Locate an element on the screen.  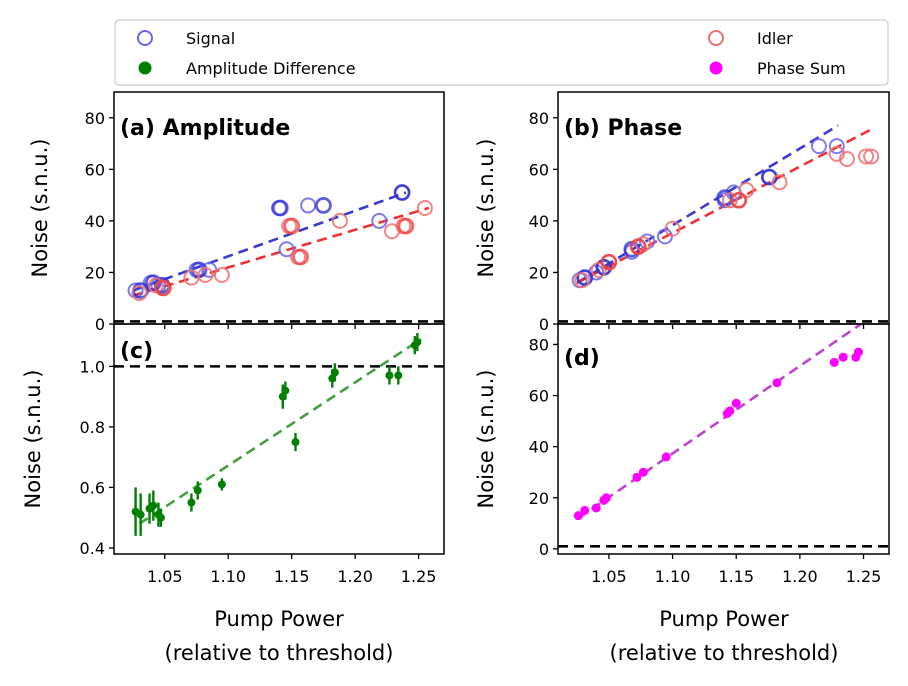
plot-area-d is located at coordinates (723, 436).